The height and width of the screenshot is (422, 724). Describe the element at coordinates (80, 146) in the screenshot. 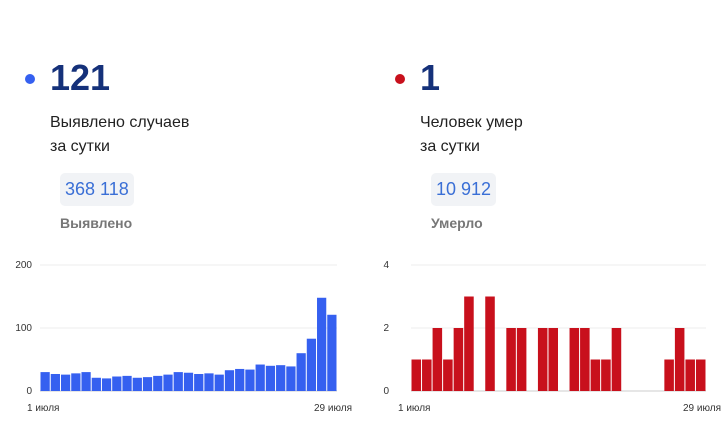

I see `cases-caption-line2: за сутки` at that location.